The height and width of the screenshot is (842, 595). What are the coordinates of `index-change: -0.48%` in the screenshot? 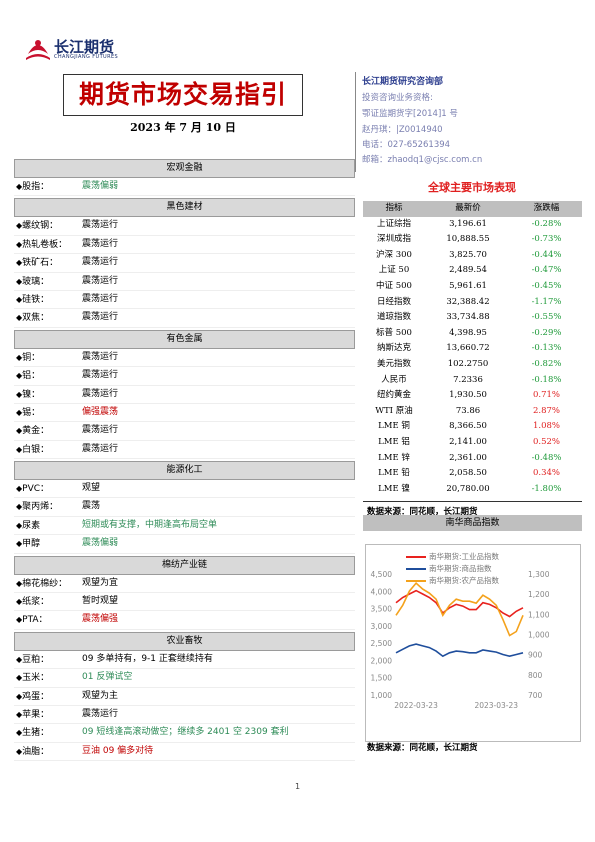 It's located at (546, 457).